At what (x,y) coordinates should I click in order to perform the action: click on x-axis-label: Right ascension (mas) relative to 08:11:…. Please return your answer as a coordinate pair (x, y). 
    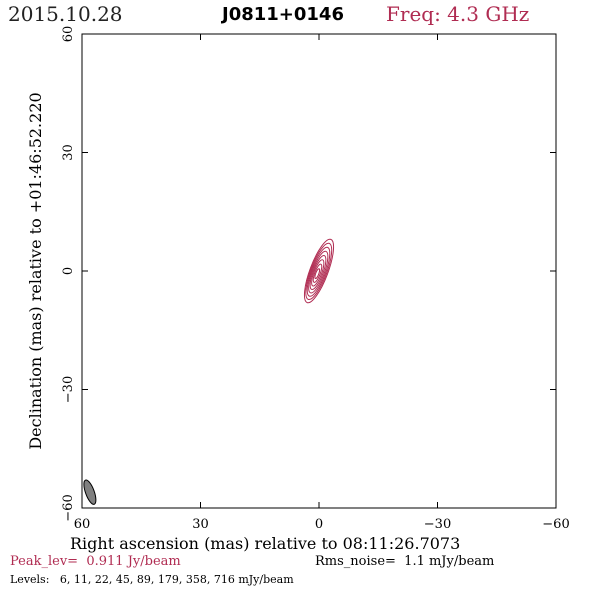
    Looking at the image, I should click on (265, 543).